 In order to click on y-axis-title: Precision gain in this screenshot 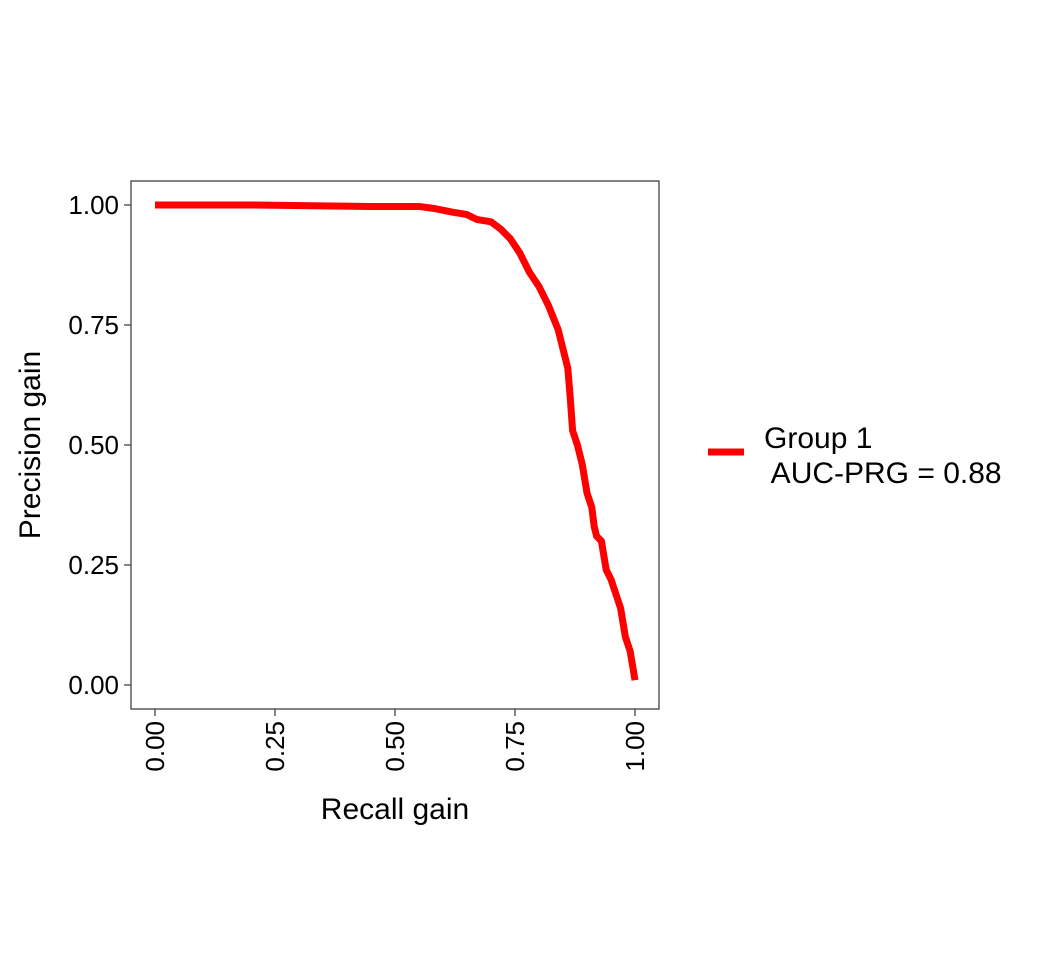, I will do `click(30, 445)`.